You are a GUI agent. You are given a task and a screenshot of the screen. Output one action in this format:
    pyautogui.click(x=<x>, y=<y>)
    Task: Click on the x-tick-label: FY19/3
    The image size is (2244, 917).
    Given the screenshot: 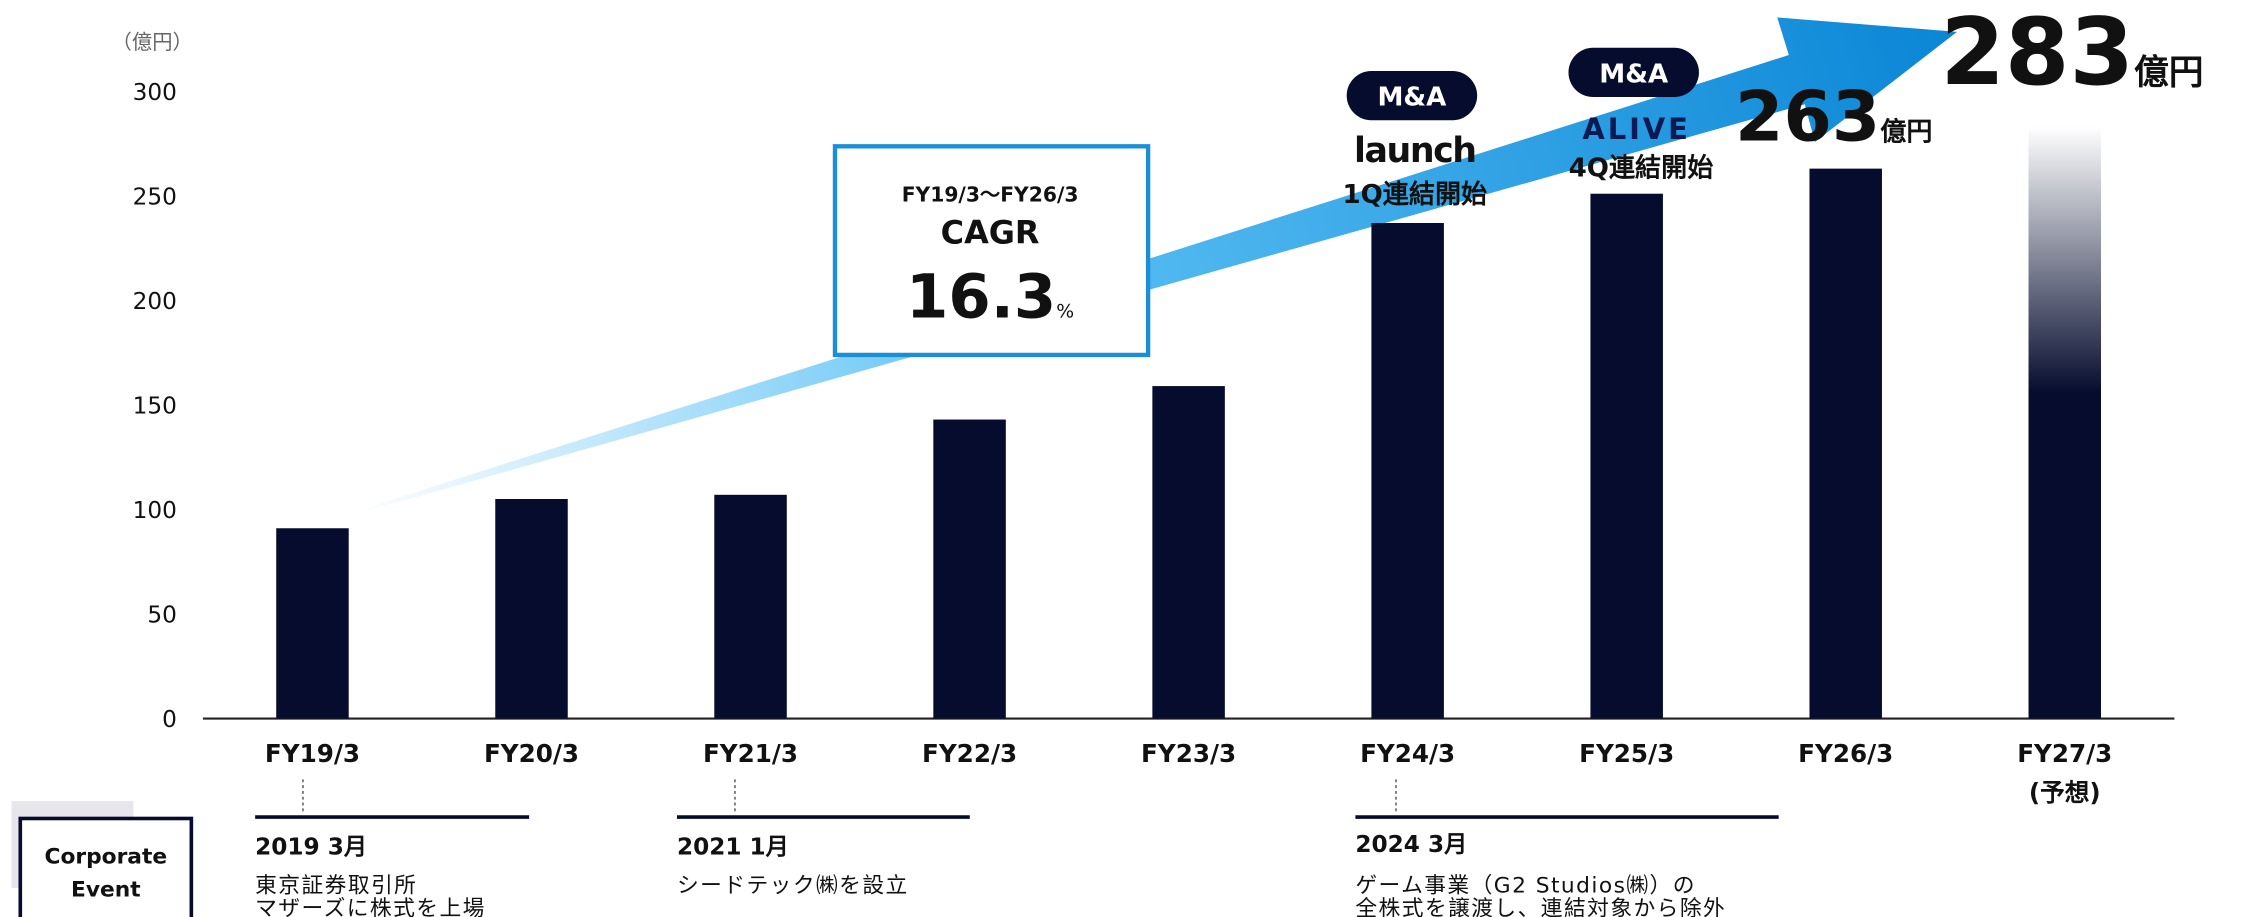 What is the action you would take?
    pyautogui.click(x=312, y=753)
    